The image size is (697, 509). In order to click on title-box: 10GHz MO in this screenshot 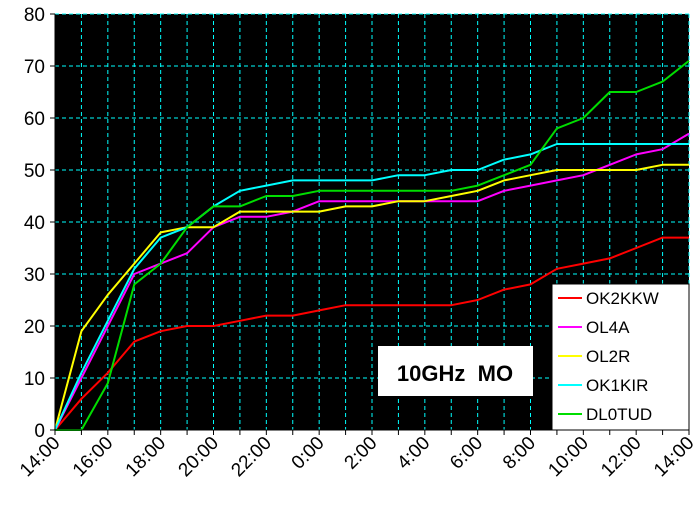, I will do `click(455, 371)`.